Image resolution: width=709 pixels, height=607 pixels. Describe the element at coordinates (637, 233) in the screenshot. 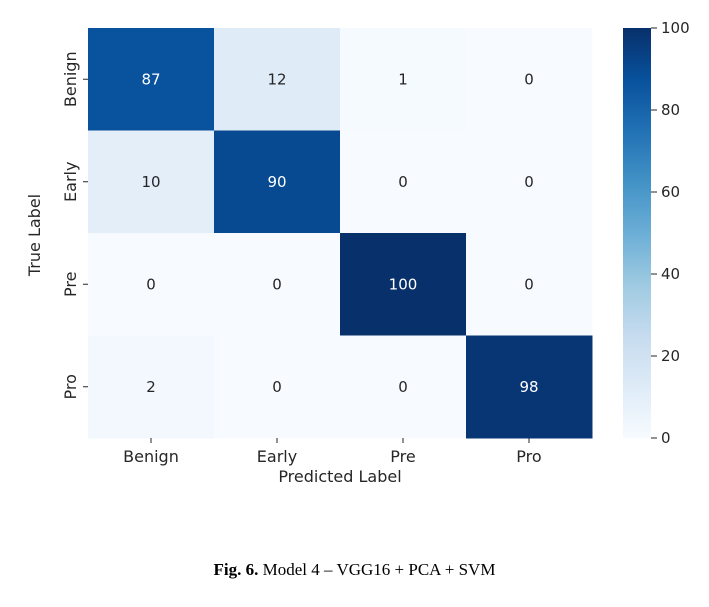

I see `colorbar` at that location.